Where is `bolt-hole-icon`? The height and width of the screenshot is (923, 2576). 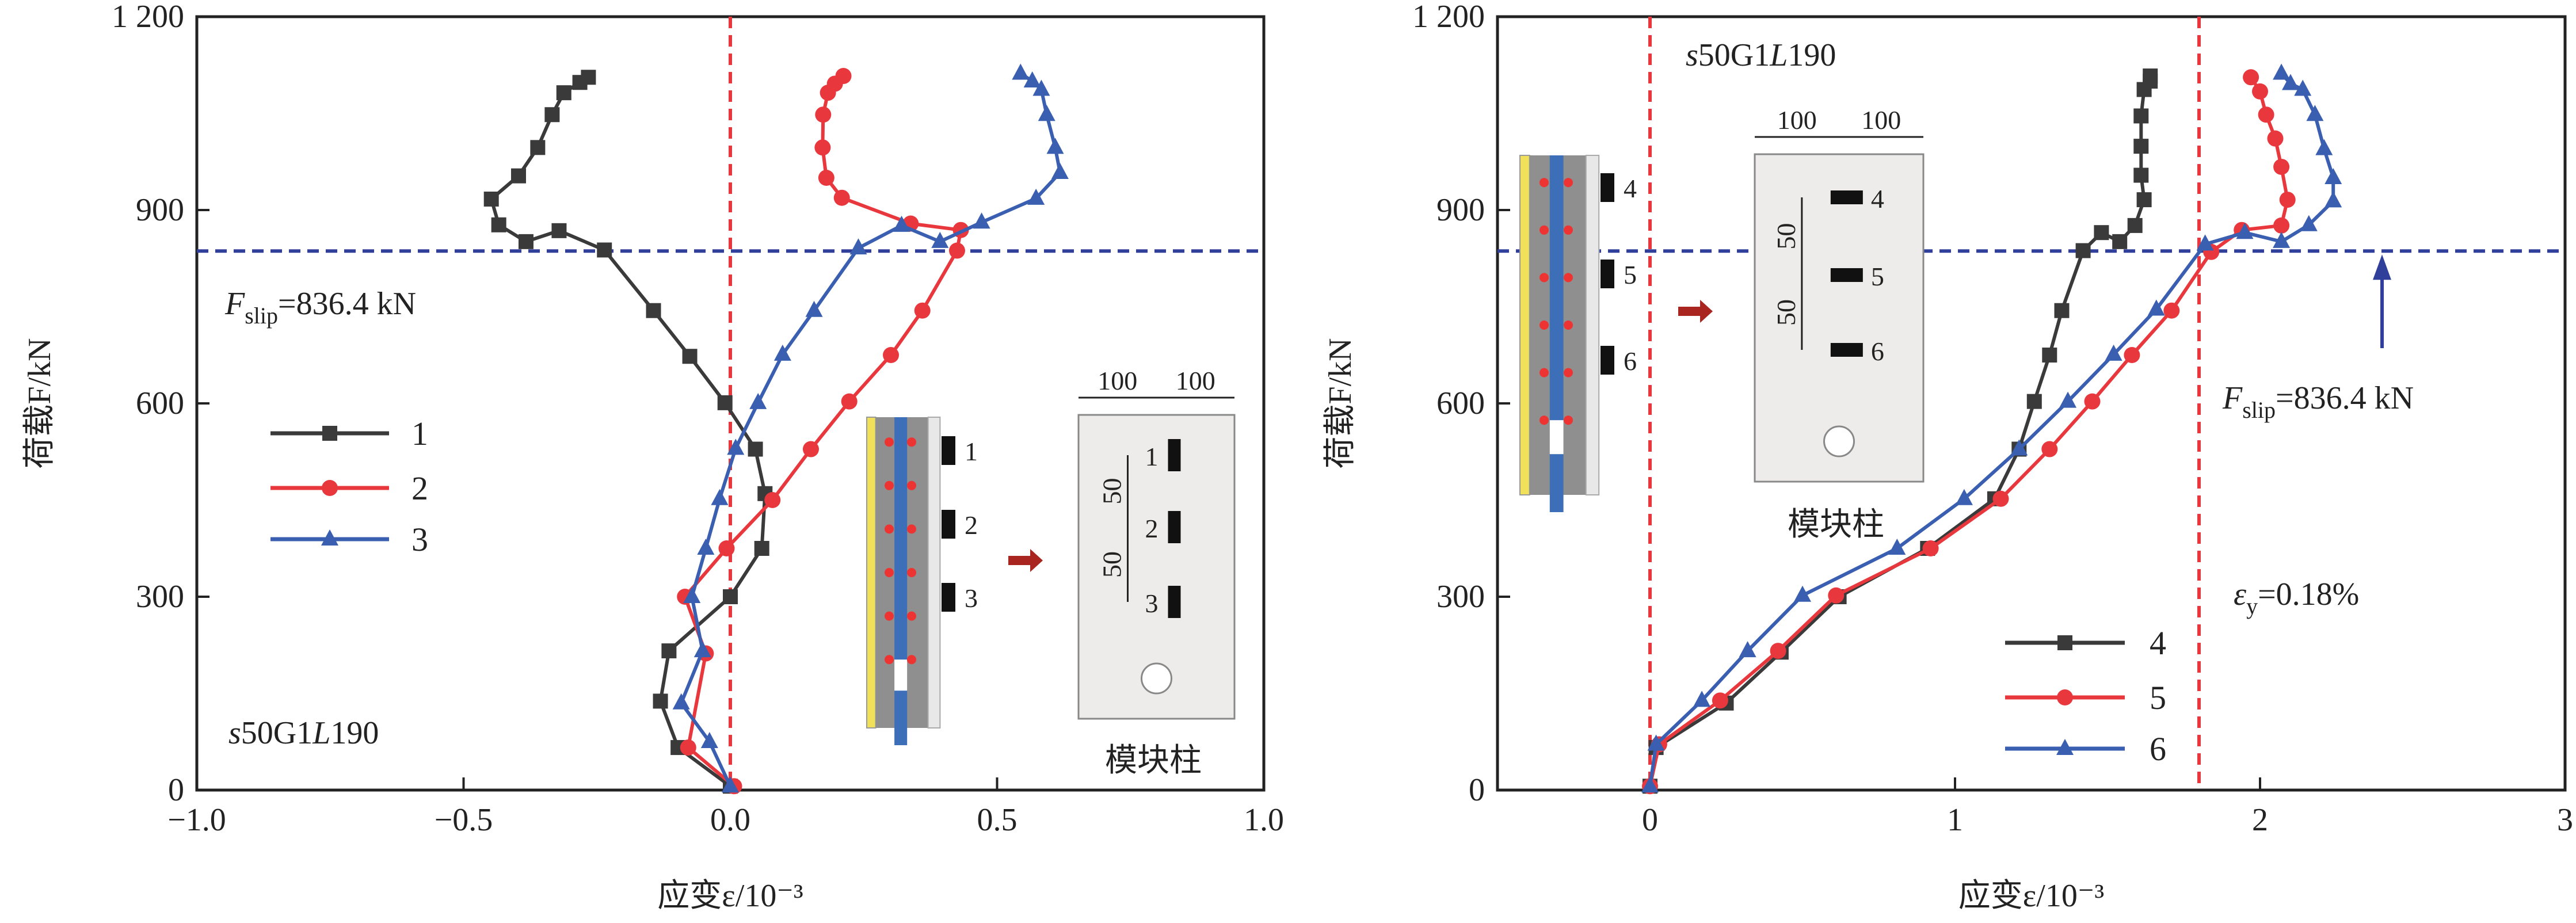 bolt-hole-icon is located at coordinates (1839, 441).